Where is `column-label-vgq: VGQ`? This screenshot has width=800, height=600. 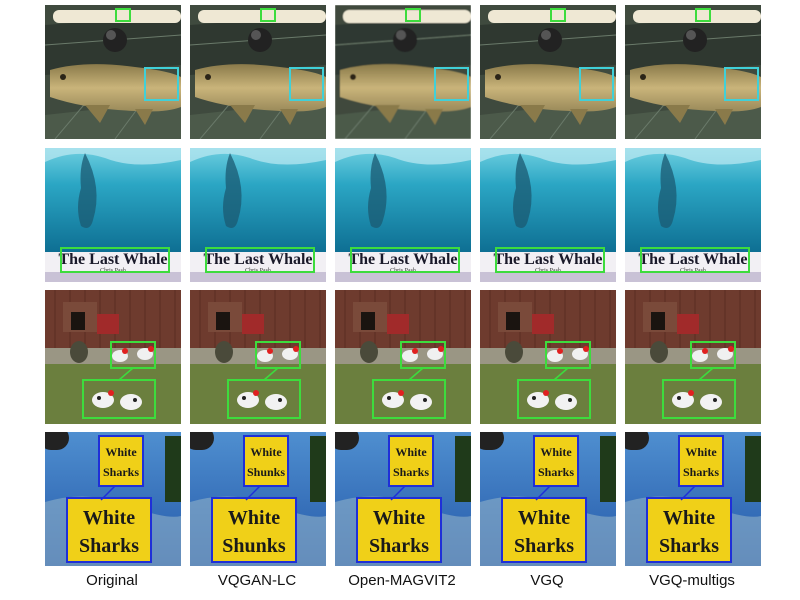 column-label-vgq: VGQ is located at coordinates (547, 580).